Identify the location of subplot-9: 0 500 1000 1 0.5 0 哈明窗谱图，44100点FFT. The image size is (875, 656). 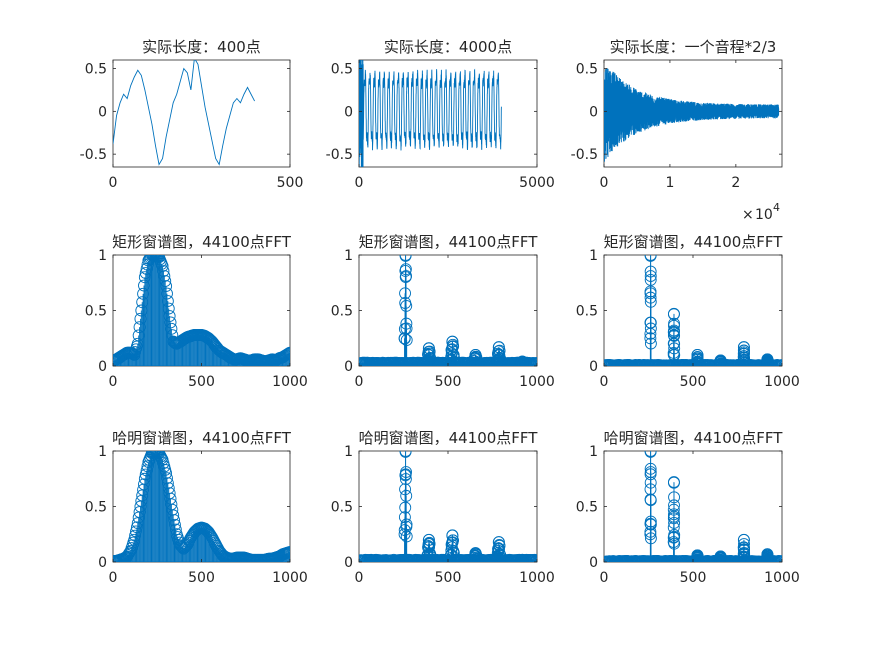
(688, 507).